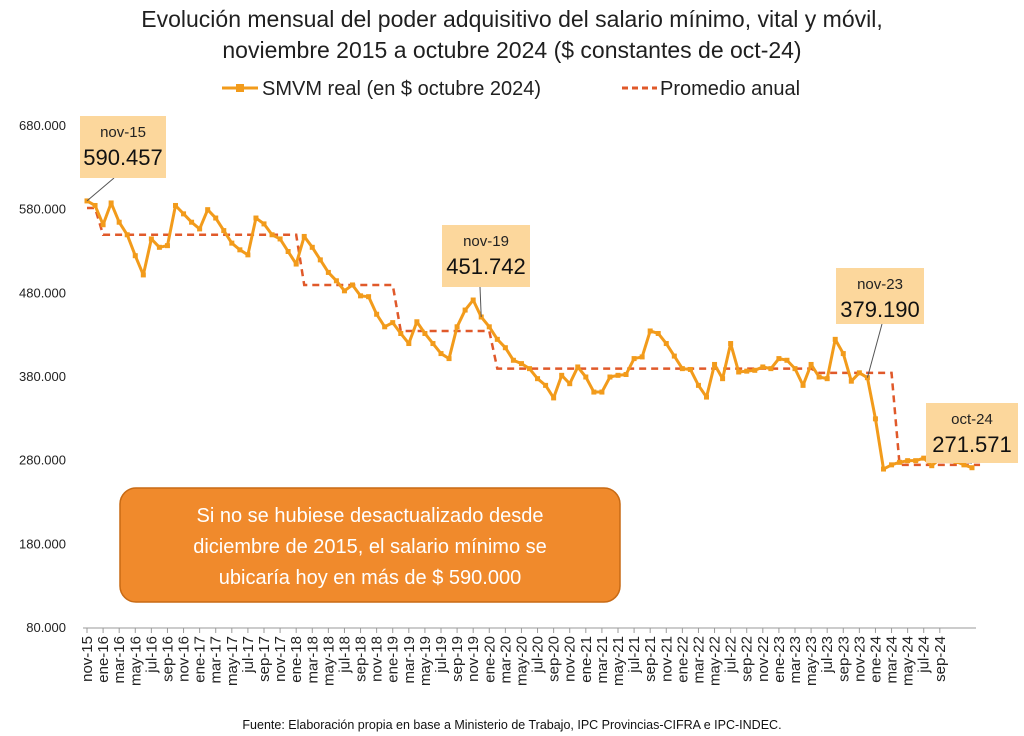 The image size is (1024, 736). Describe the element at coordinates (264, 659) in the screenshot. I see `x-tick-label: sep-17` at that location.